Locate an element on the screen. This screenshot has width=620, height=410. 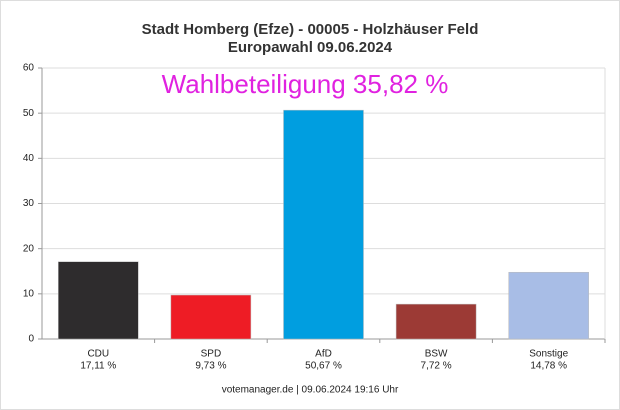
footer: votemanager.de | 09.06.2024 19:16 Uhr is located at coordinates (310, 390).